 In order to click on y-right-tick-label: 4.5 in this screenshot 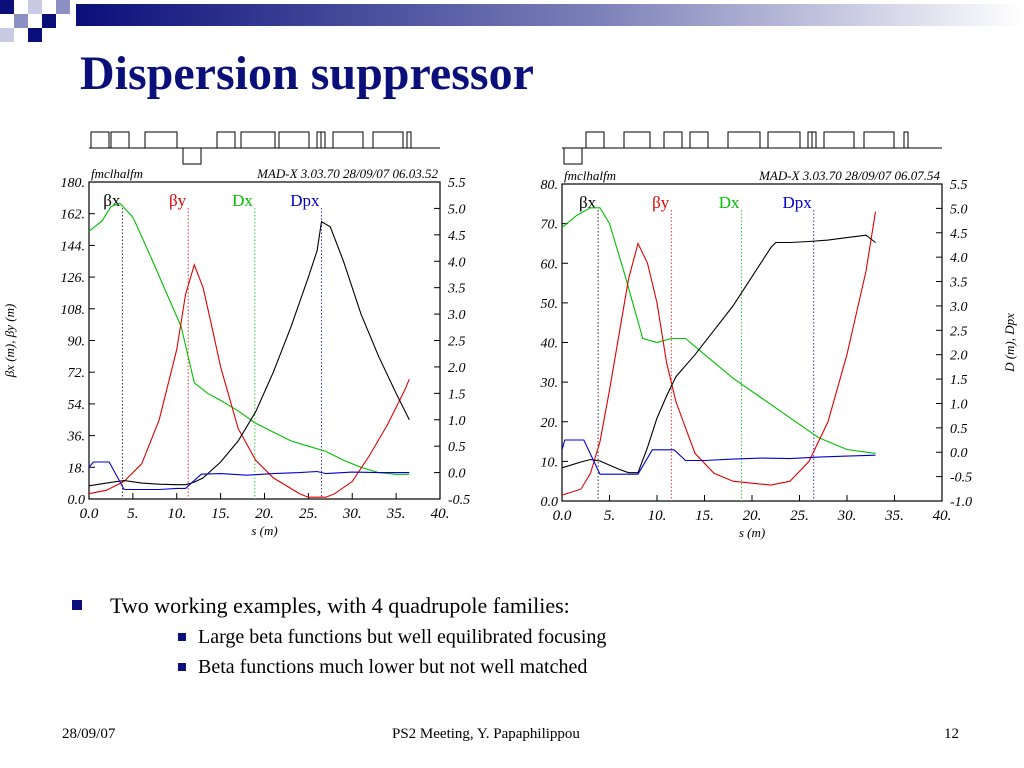, I will do `click(457, 236)`.